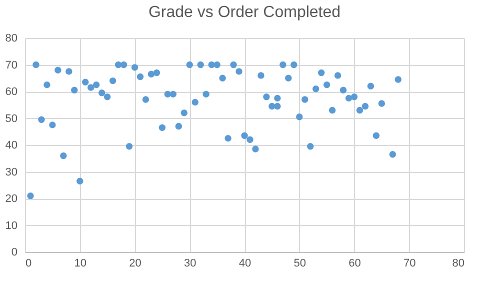  What do you see at coordinates (11, 172) in the screenshot?
I see `y-tick-label: 30` at bounding box center [11, 172].